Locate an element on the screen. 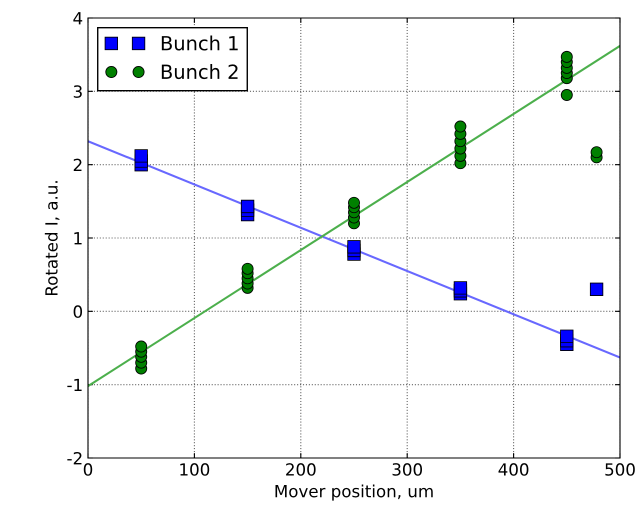 Image resolution: width=638 pixels, height=527 pixels. x-axis-title: Mover position, um is located at coordinates (354, 492).